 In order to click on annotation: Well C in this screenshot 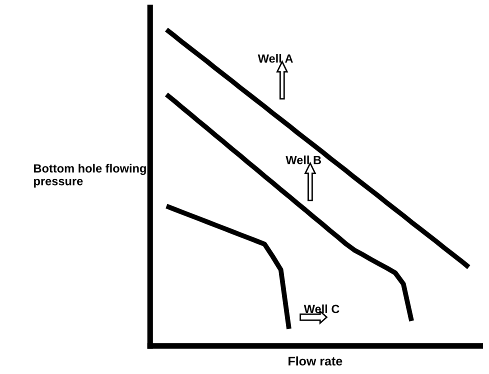, I will do `click(322, 309)`.